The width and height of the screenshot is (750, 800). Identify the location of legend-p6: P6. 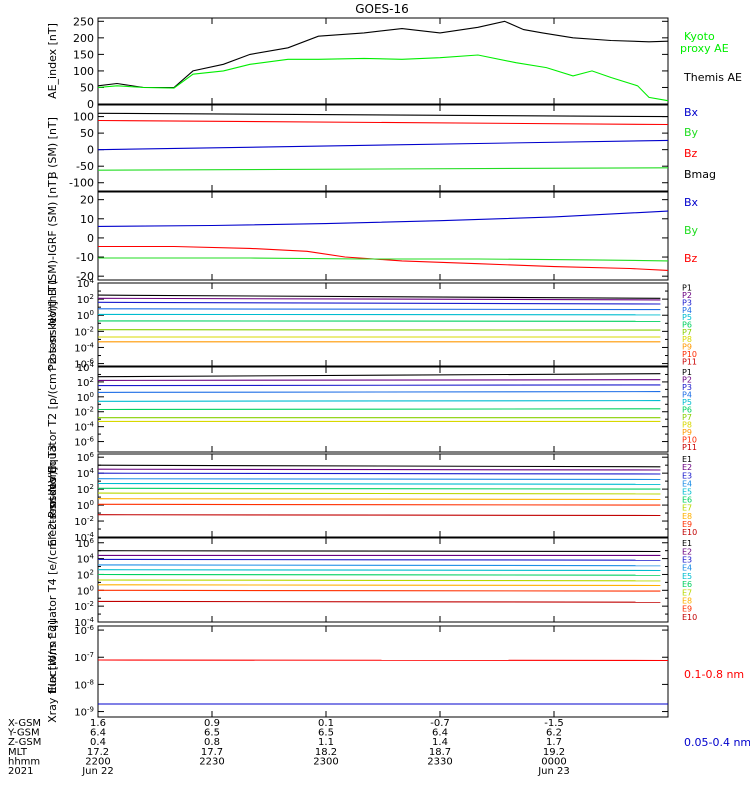
(687, 325).